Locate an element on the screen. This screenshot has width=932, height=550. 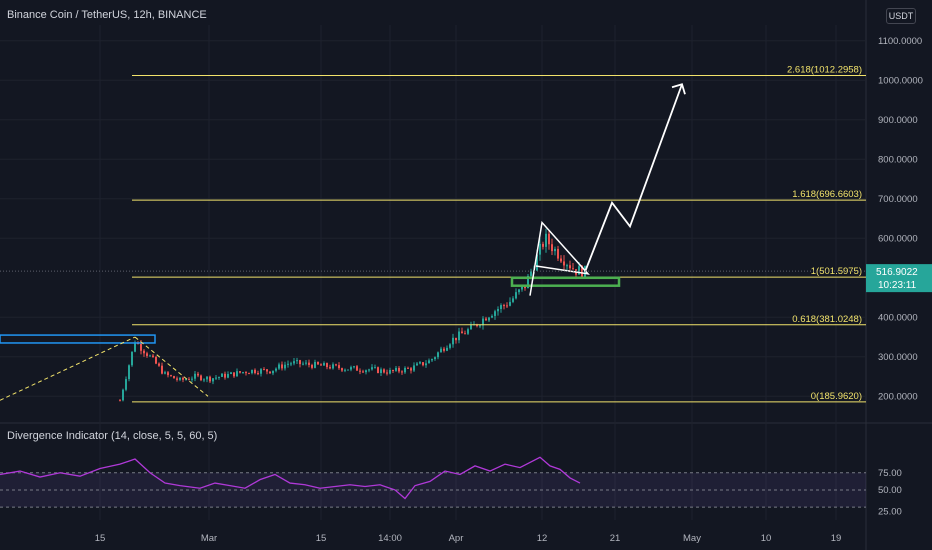
current-price-tag: 516.9022 10:23:11 is located at coordinates (899, 278).